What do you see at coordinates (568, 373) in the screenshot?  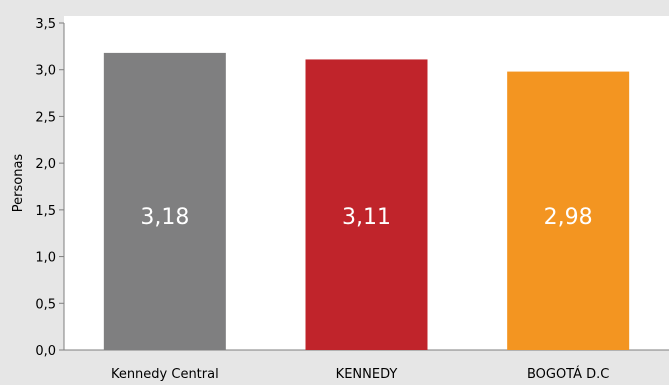 I see `x-category-label: BOGOTÁ D.C` at bounding box center [568, 373].